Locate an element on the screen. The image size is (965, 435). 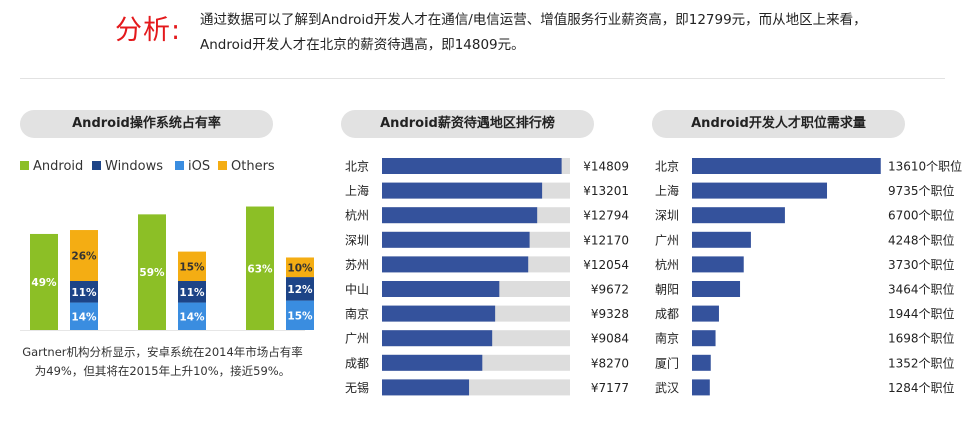
category-label-10: 无锡 is located at coordinates (357, 387).